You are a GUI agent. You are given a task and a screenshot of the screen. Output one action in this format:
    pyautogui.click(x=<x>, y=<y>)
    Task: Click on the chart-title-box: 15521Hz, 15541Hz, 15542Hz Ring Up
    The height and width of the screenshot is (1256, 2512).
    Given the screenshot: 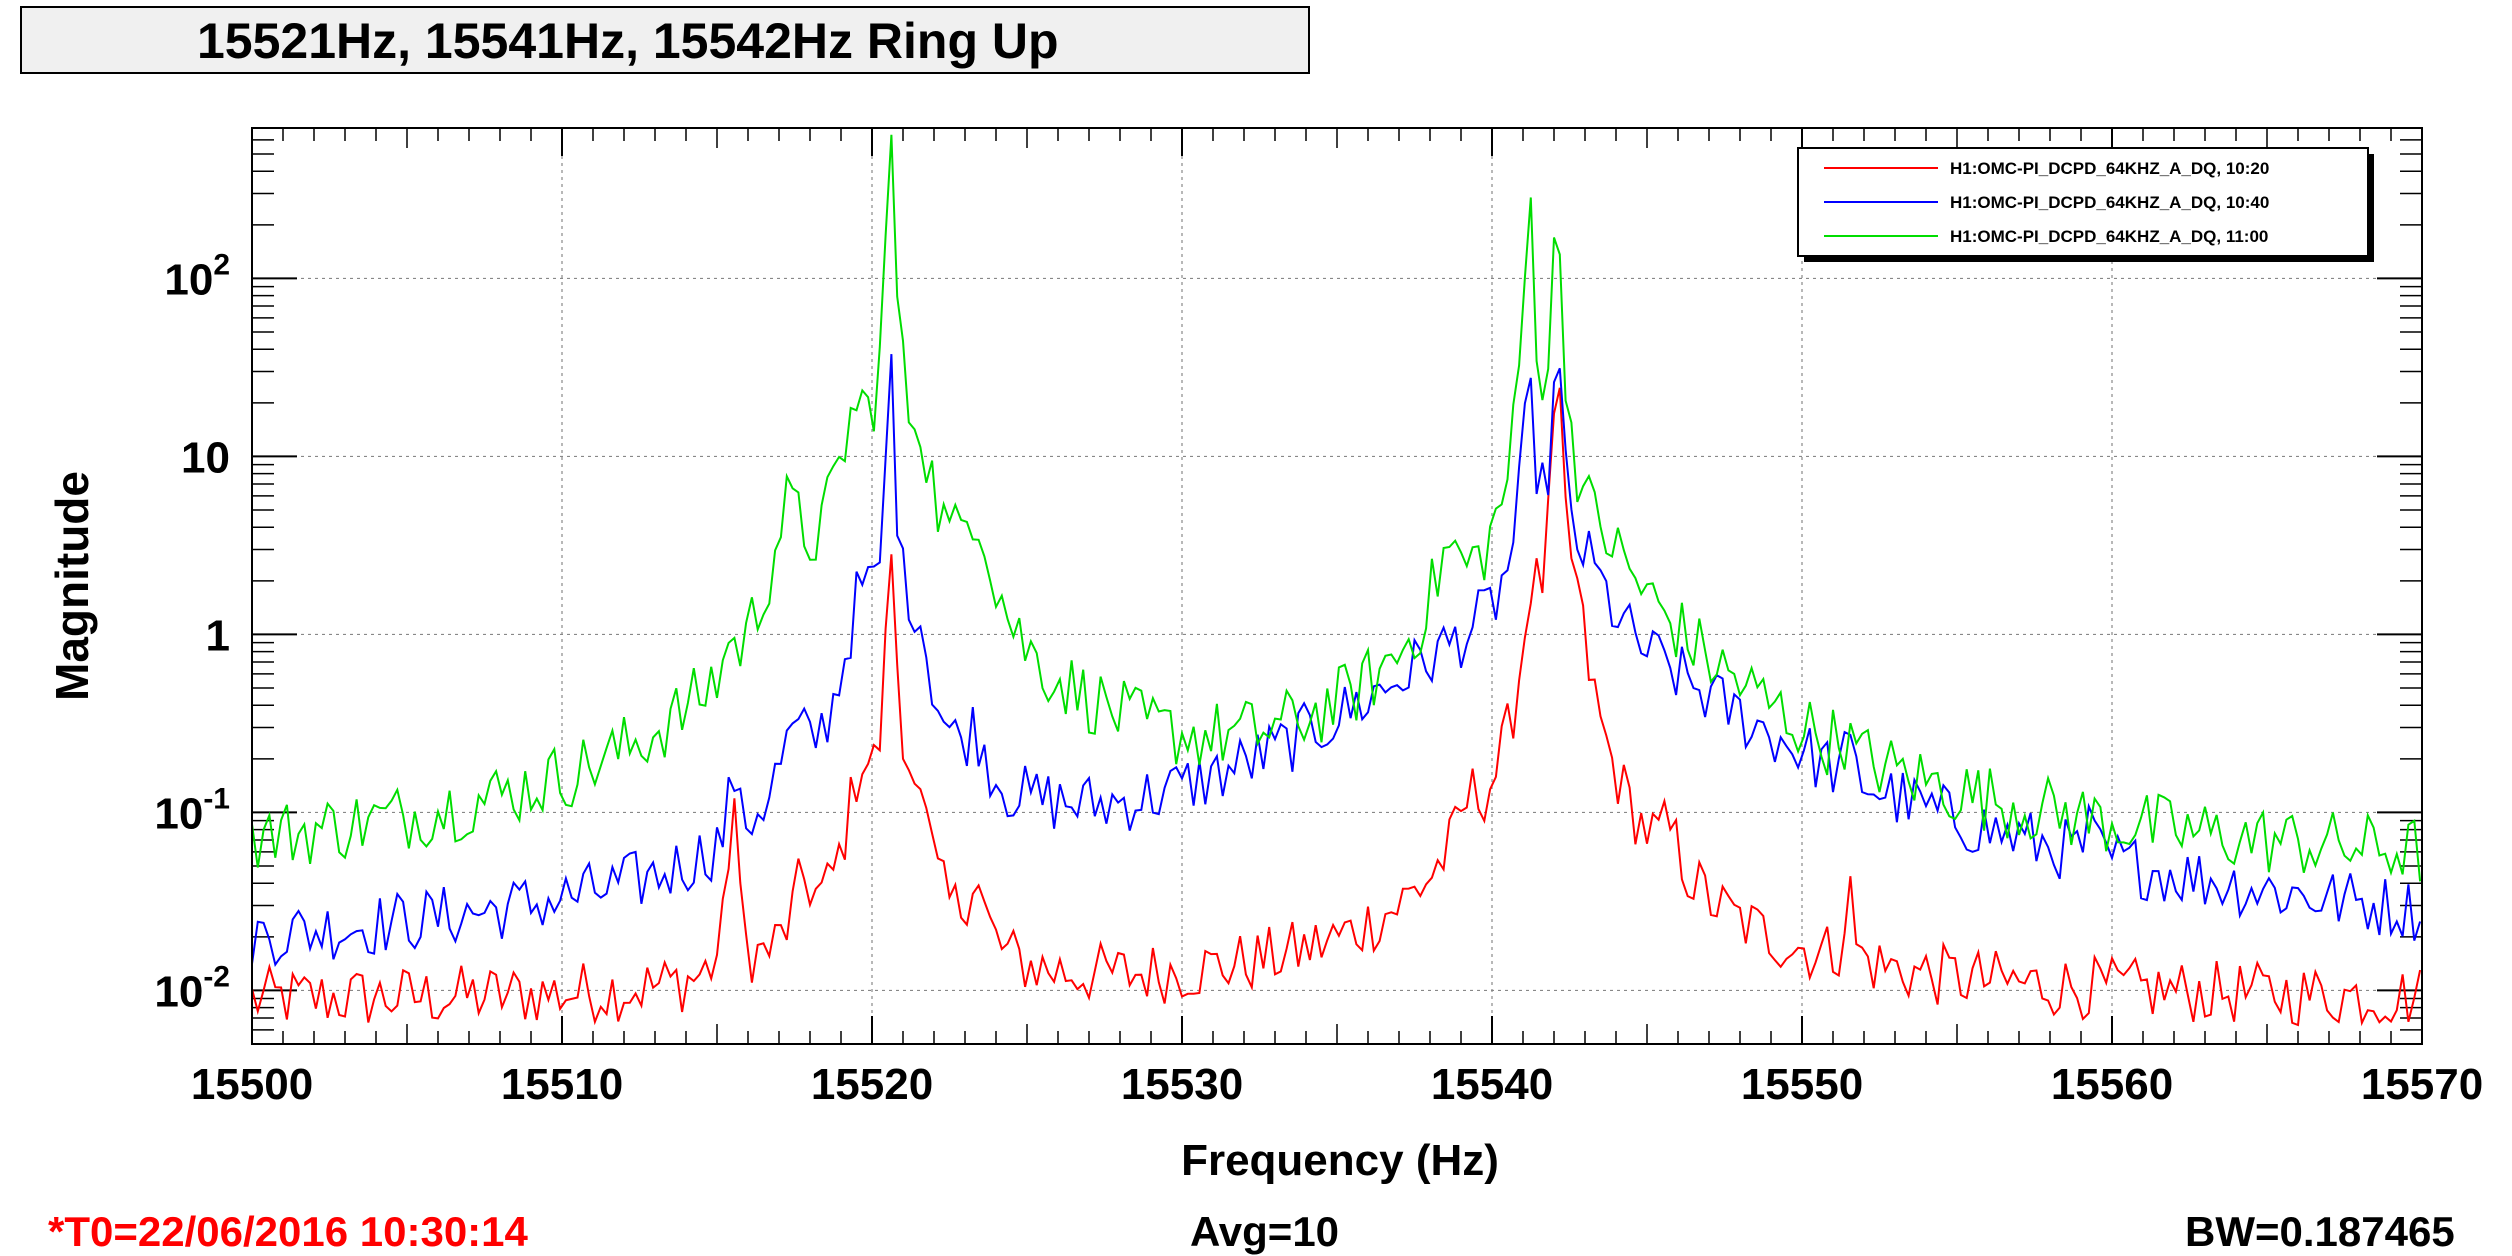 What is the action you would take?
    pyautogui.click(x=665, y=40)
    